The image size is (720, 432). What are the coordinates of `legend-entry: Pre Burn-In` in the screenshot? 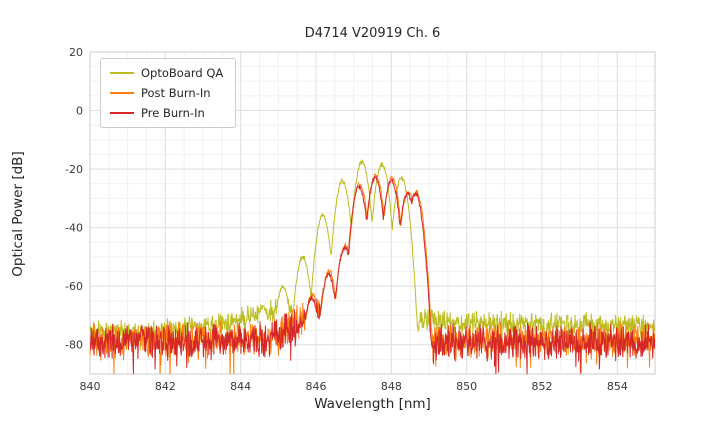 It's located at (166, 113).